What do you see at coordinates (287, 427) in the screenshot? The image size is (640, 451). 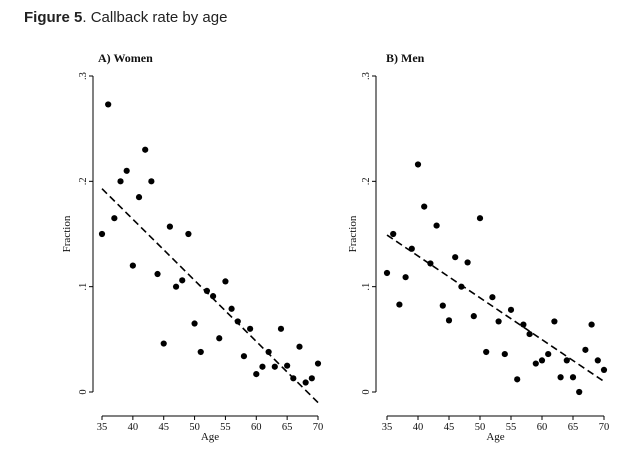 I see `x-tick-label: 65` at bounding box center [287, 427].